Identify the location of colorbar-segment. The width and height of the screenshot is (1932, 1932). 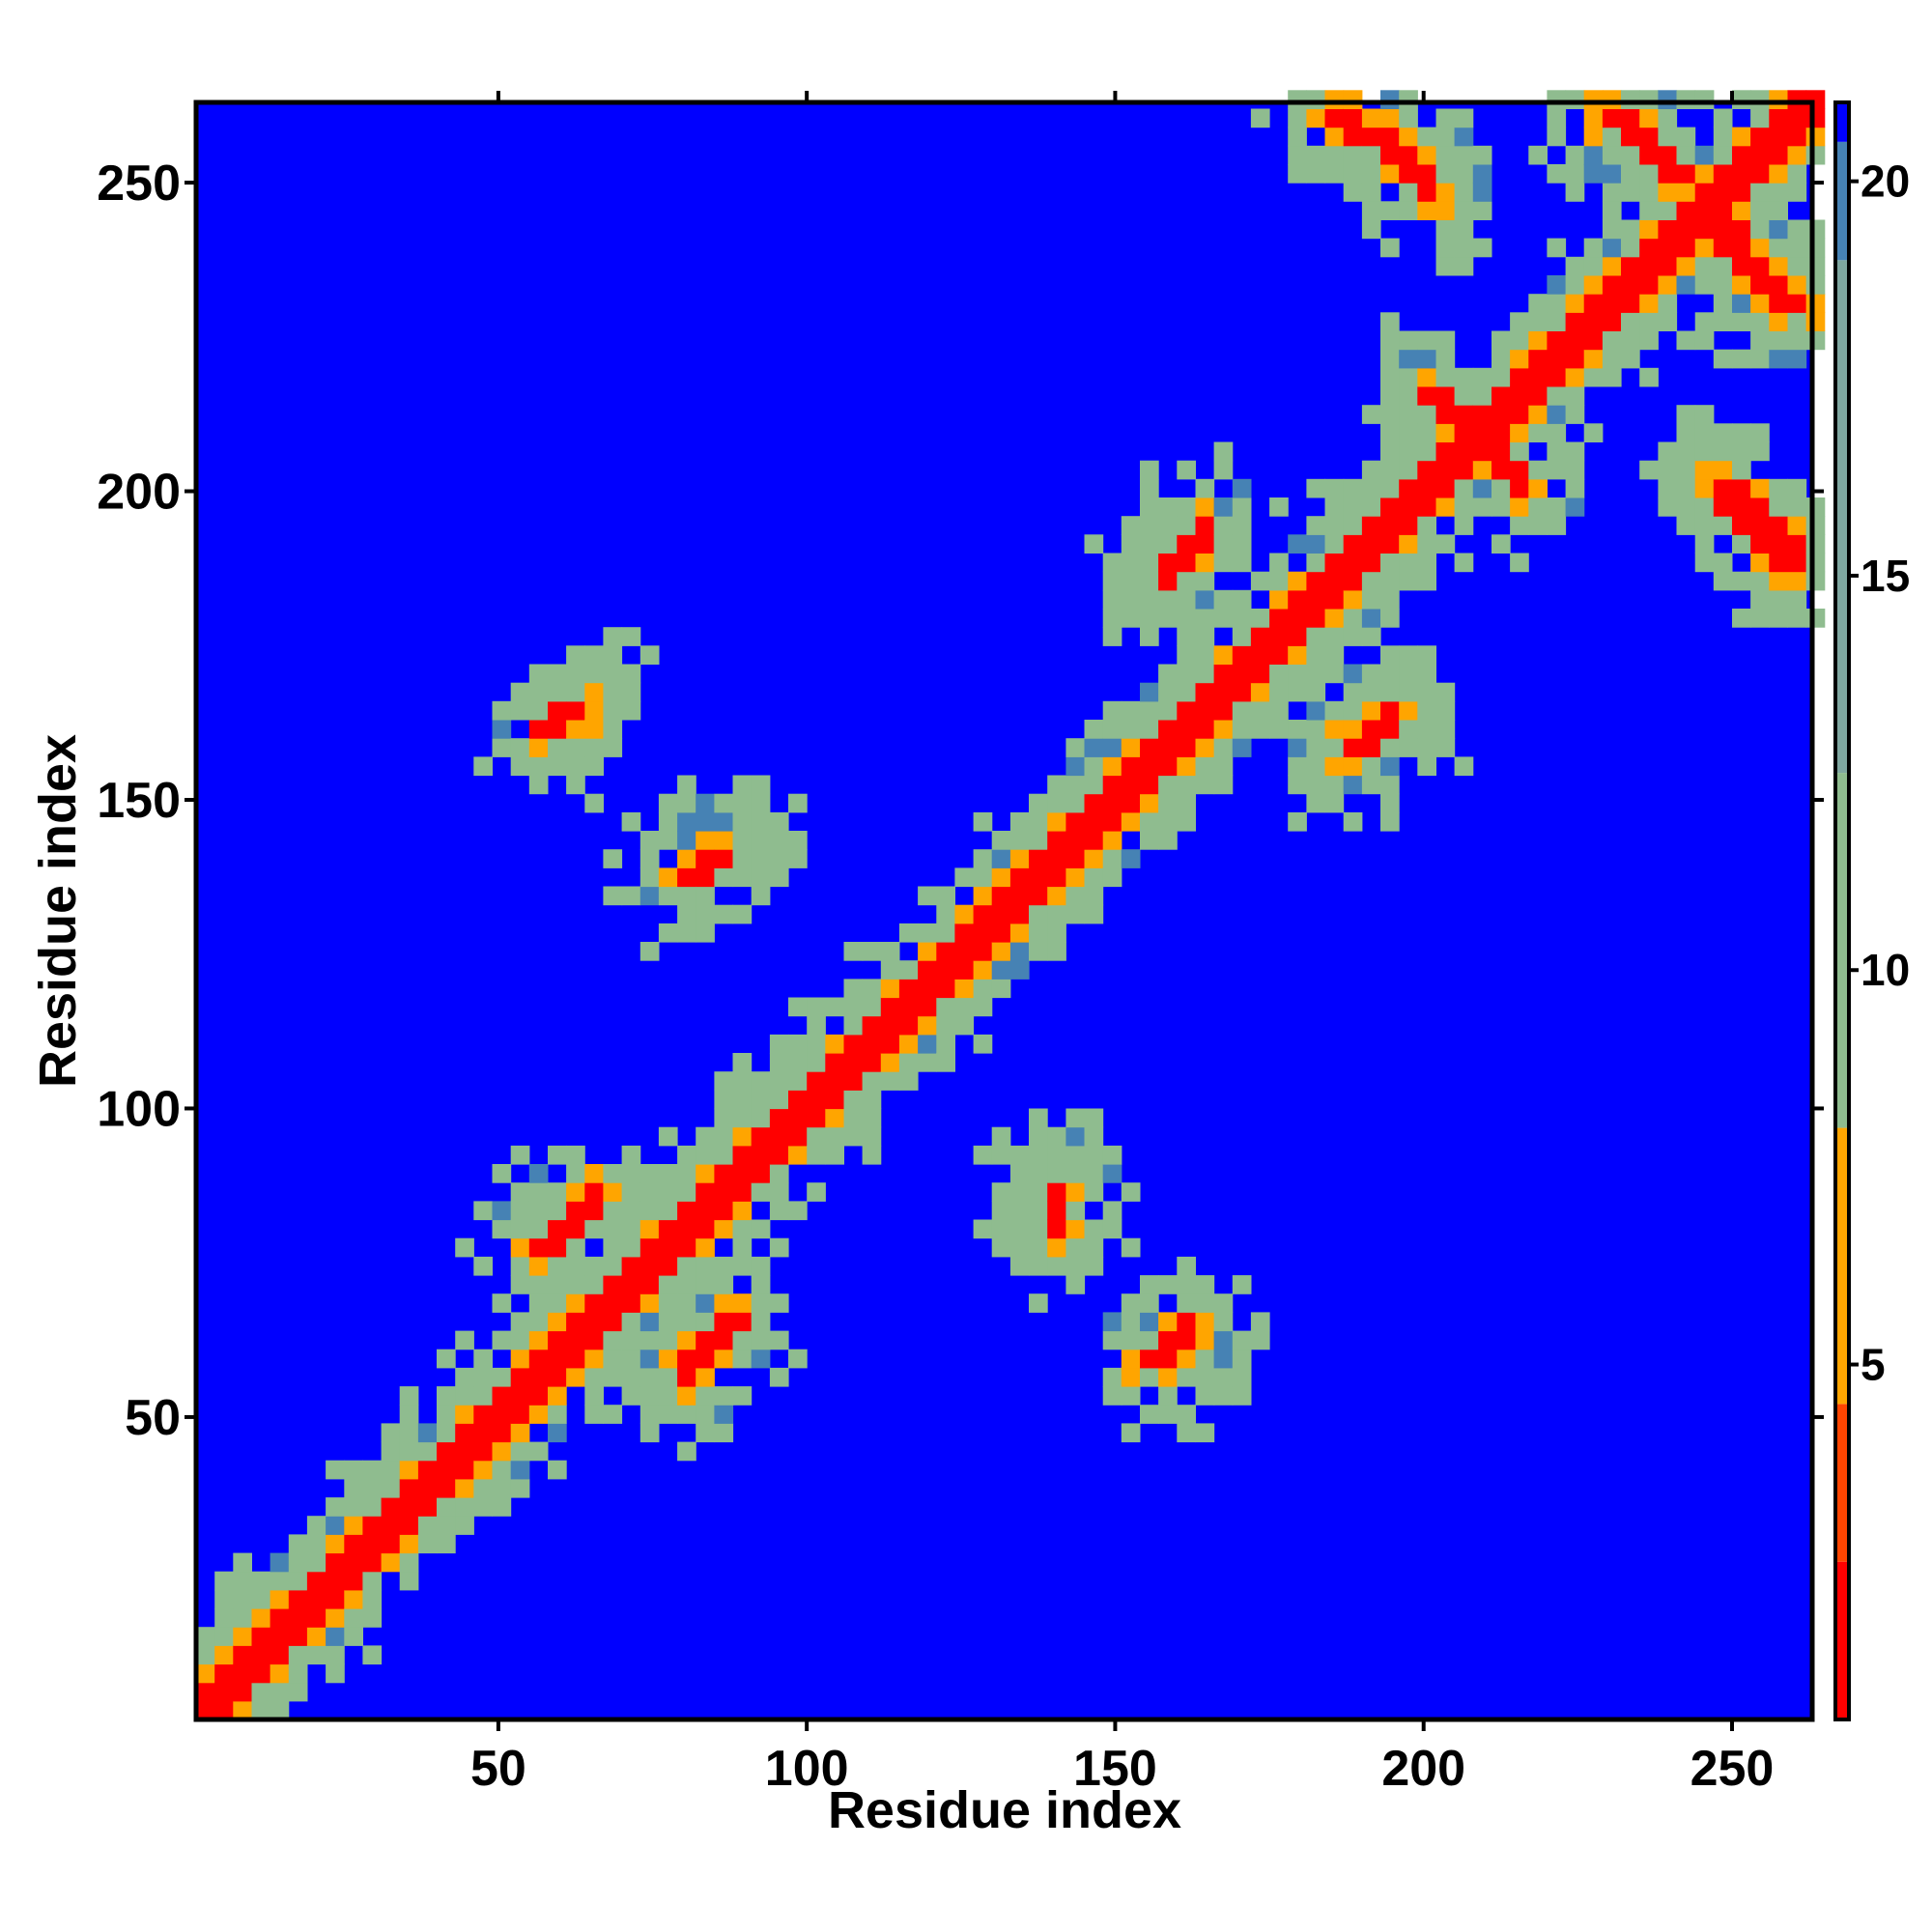
(1842, 517).